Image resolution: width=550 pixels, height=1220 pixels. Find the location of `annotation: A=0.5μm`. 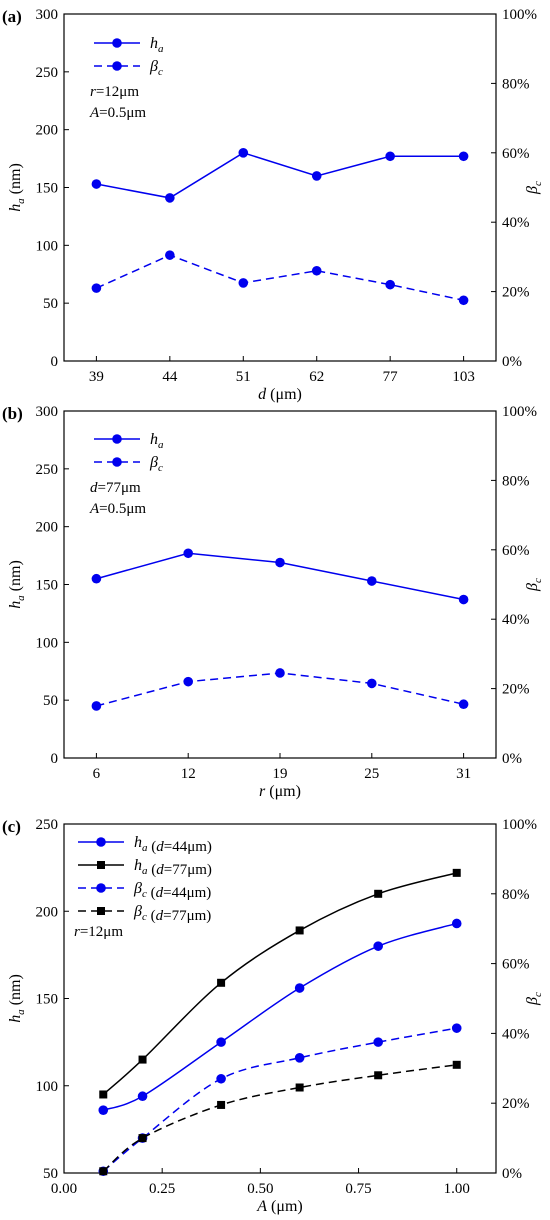

annotation: A=0.5μm is located at coordinates (117, 509).